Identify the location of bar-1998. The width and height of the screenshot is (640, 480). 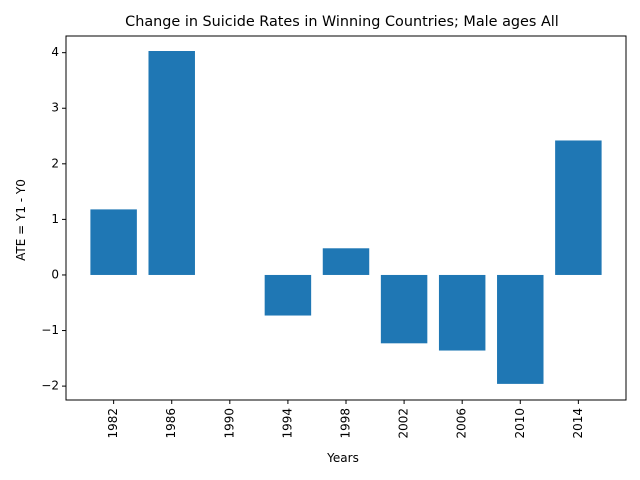
(346, 261).